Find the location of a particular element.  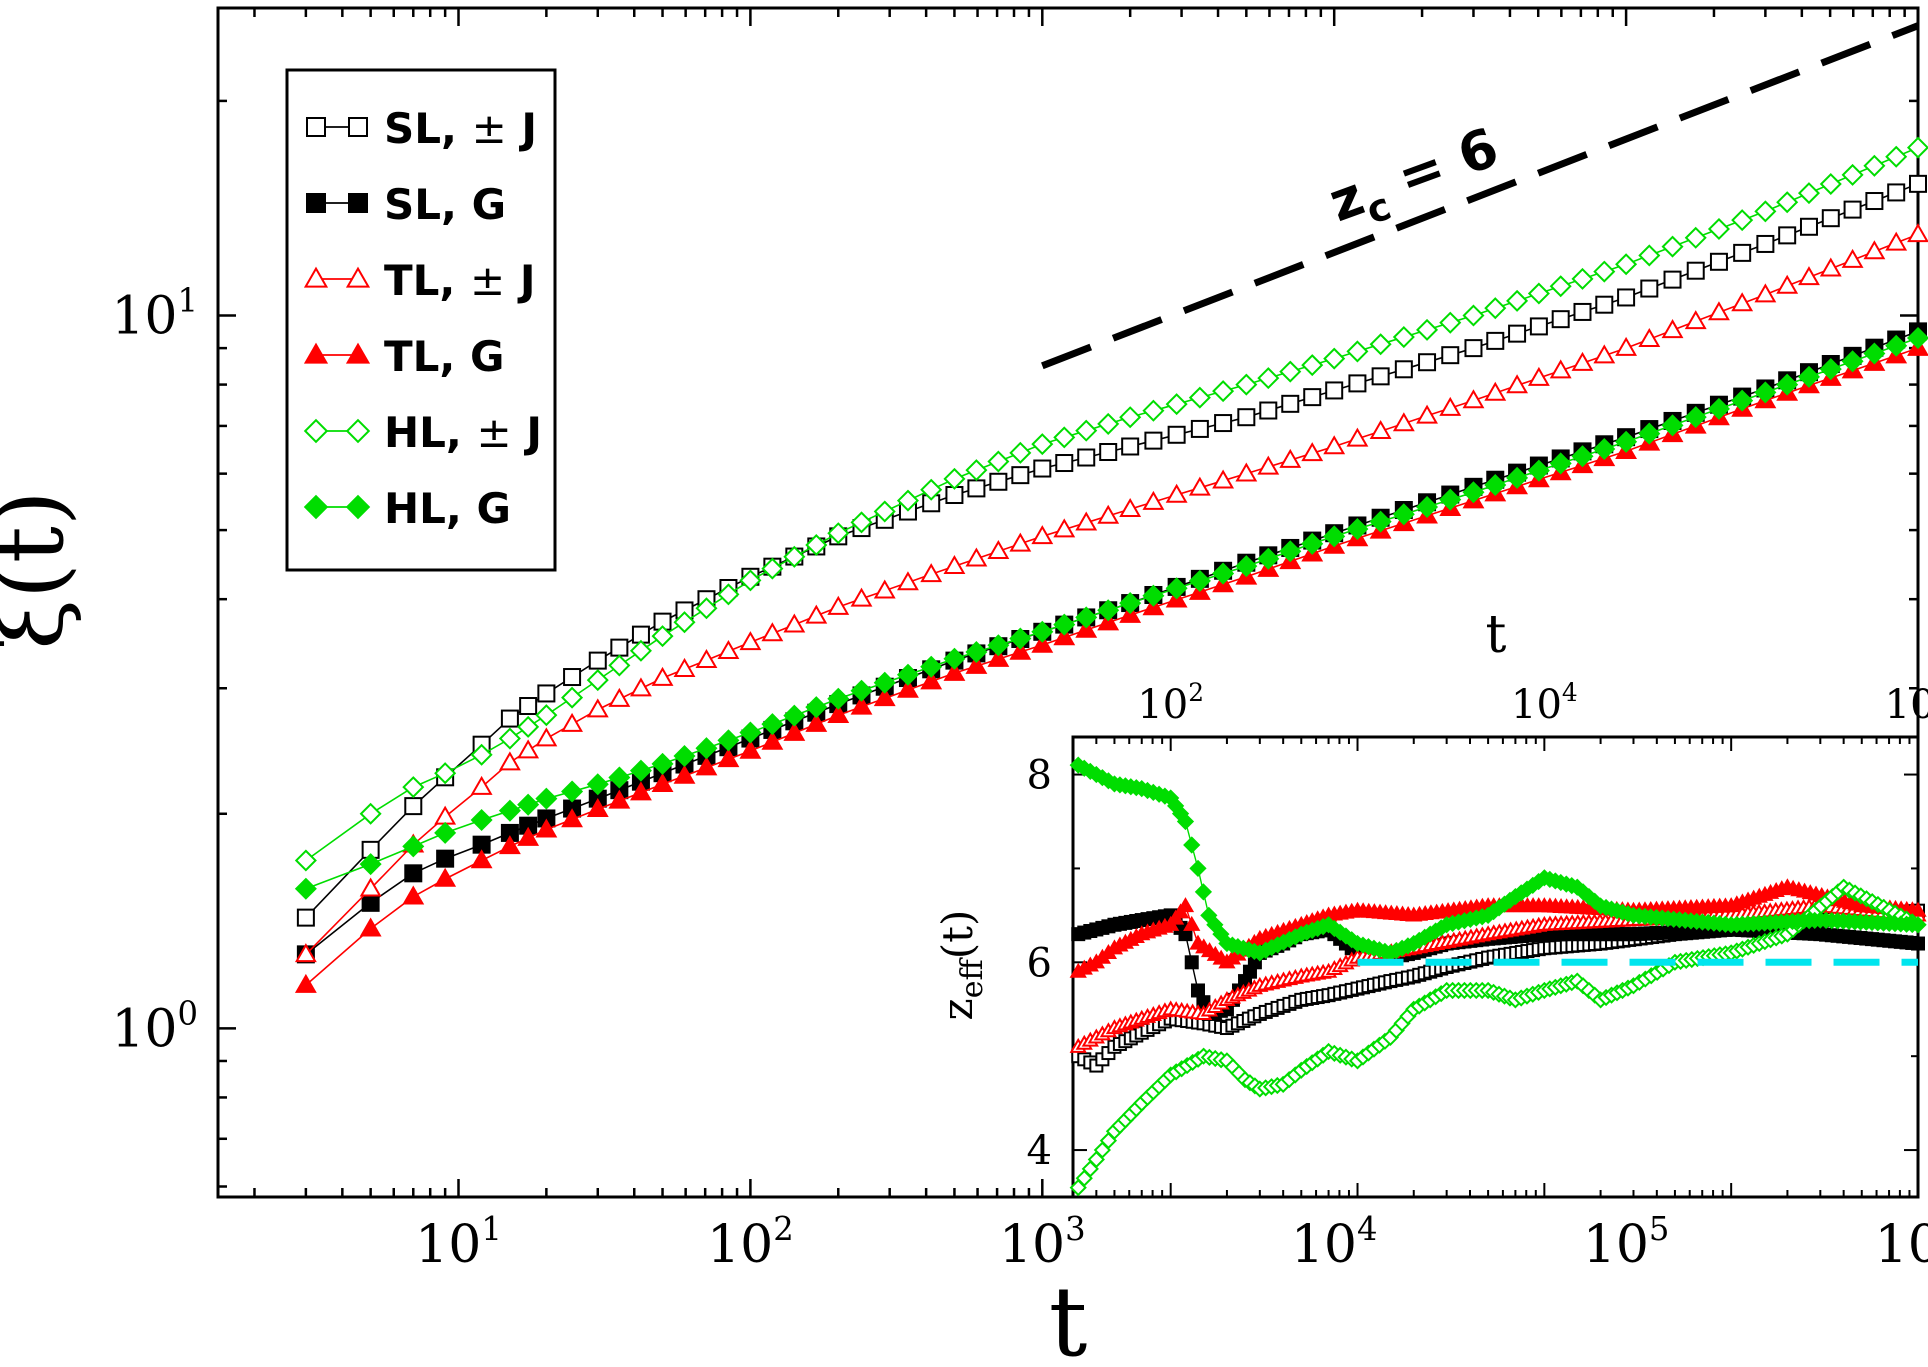

x-tick-label: 106 is located at coordinates (1901, 1242).